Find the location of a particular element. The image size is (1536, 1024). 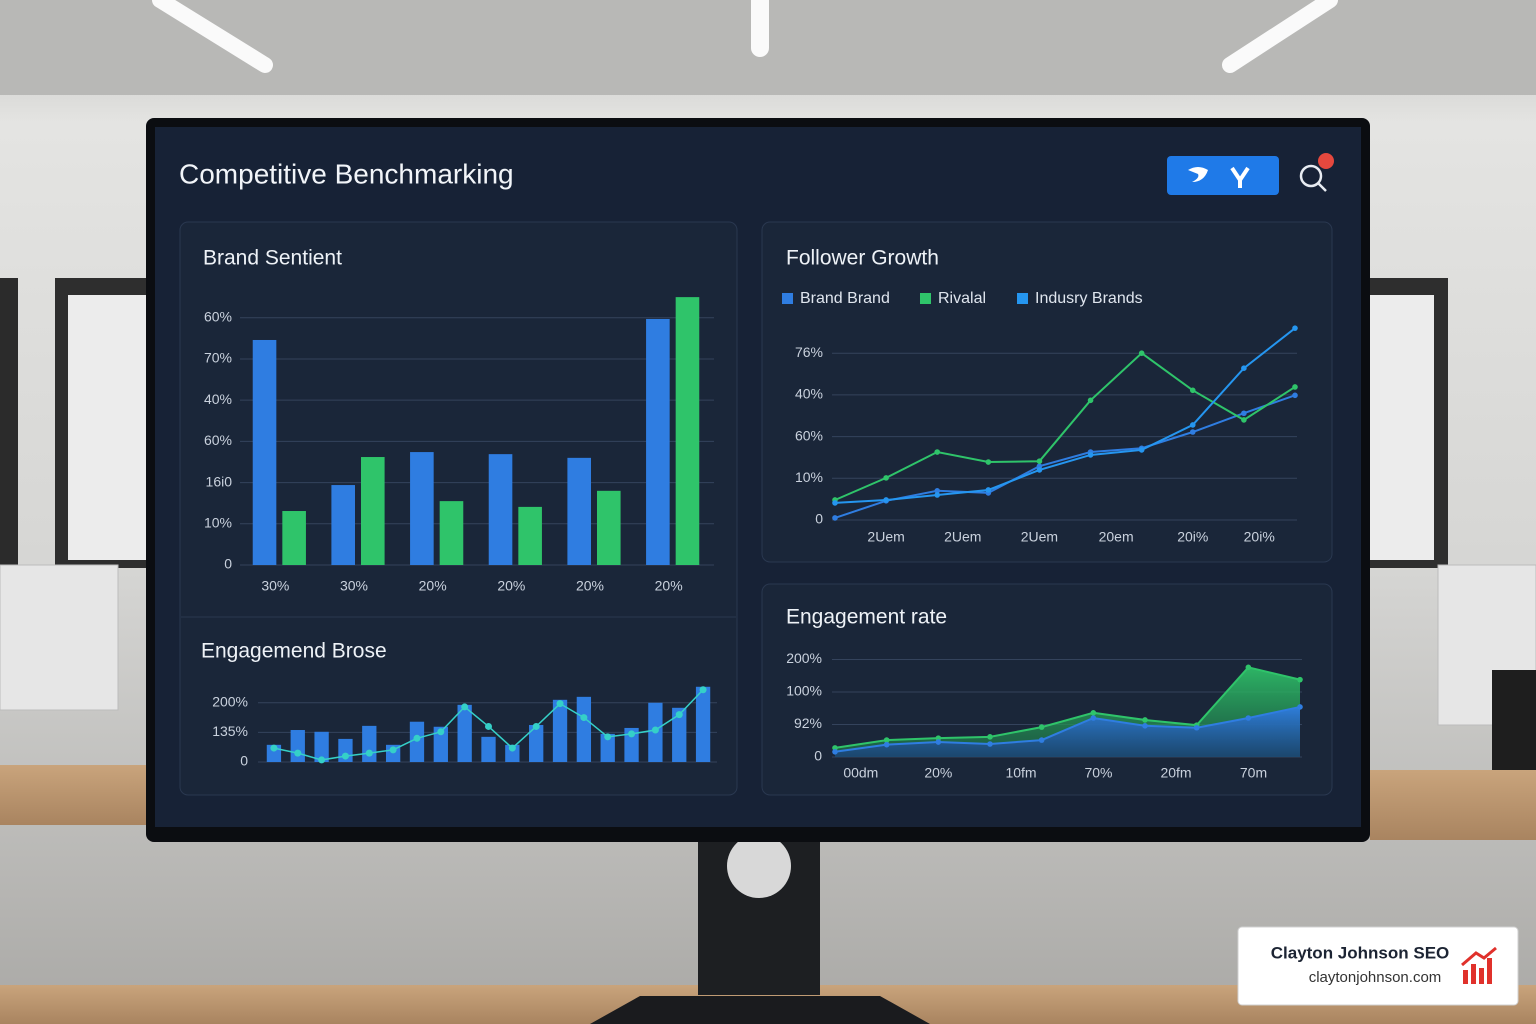

ceiling-light is located at coordinates (212, 36).